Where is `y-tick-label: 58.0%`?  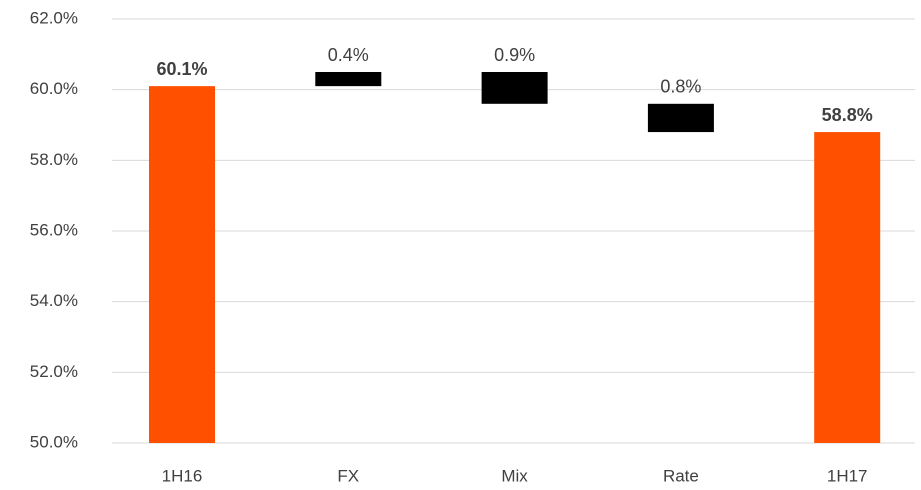
y-tick-label: 58.0% is located at coordinates (54, 159).